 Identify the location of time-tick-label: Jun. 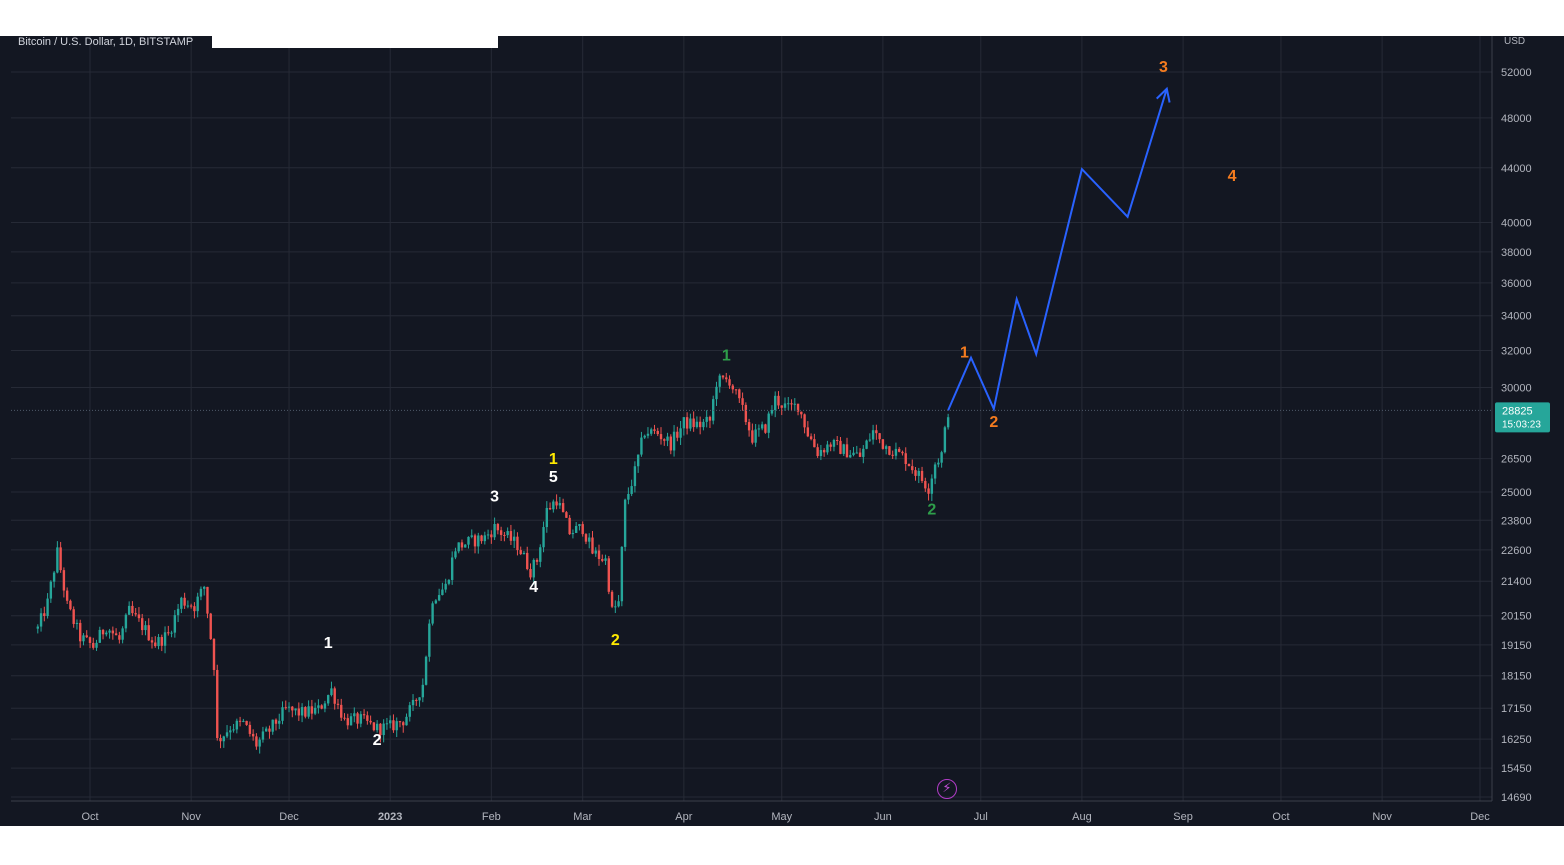
(883, 817).